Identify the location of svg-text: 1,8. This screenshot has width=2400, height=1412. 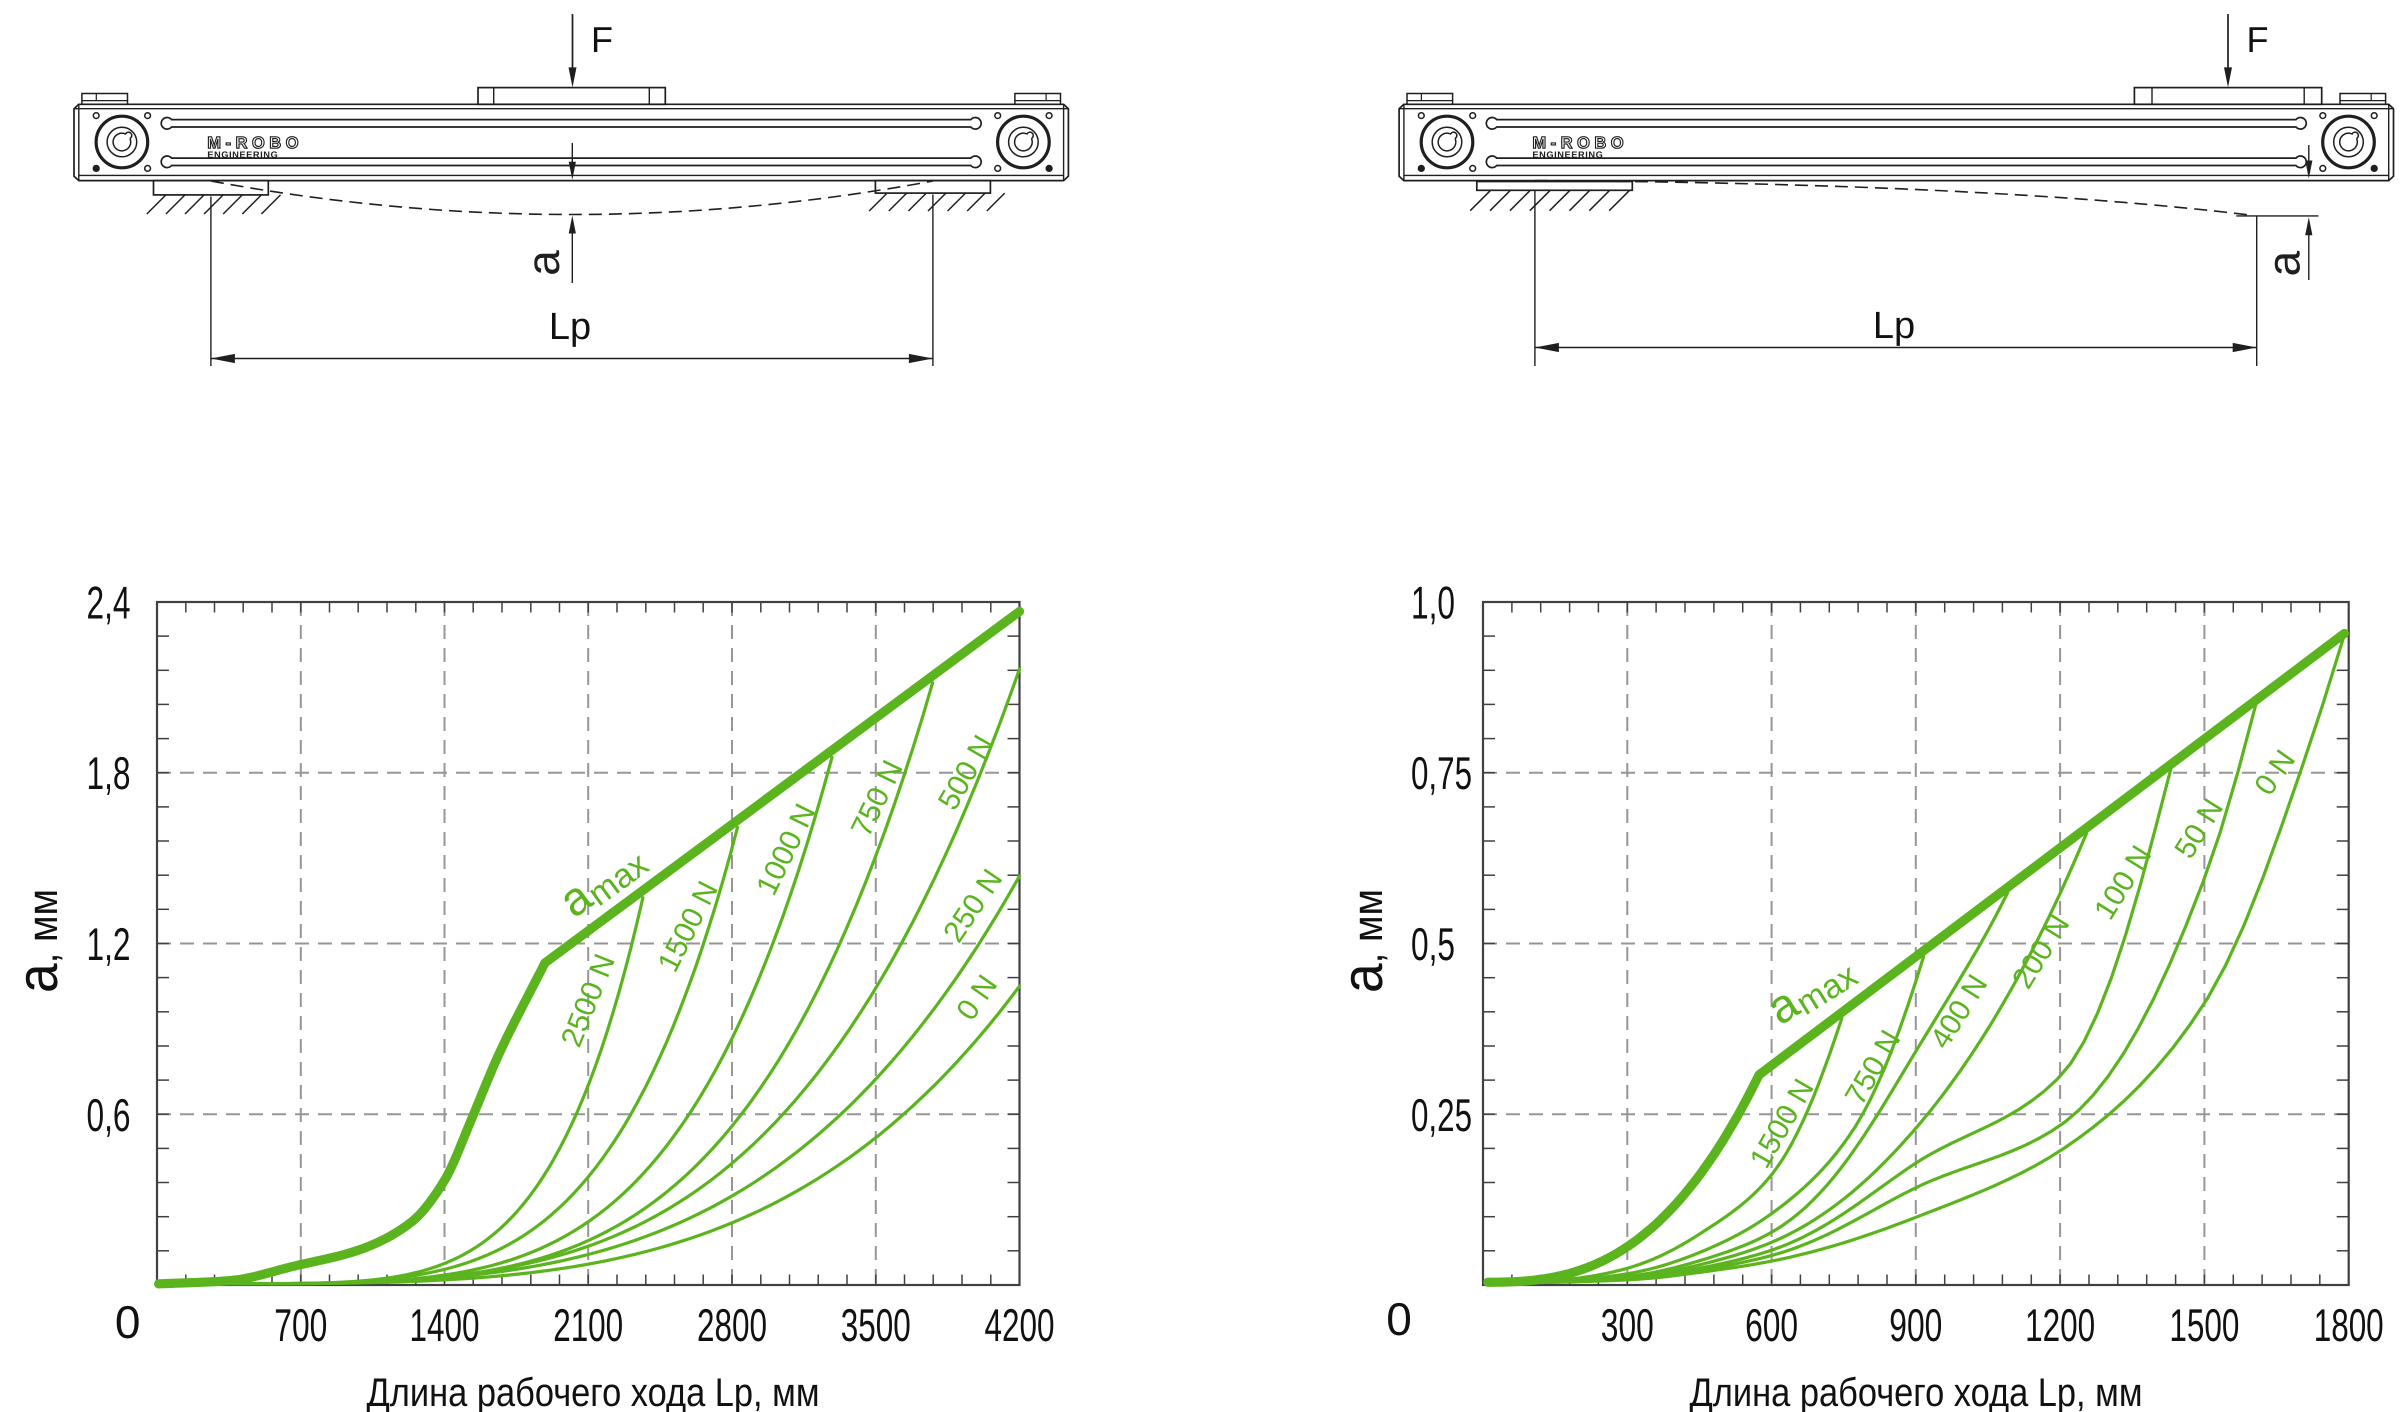
(109, 773).